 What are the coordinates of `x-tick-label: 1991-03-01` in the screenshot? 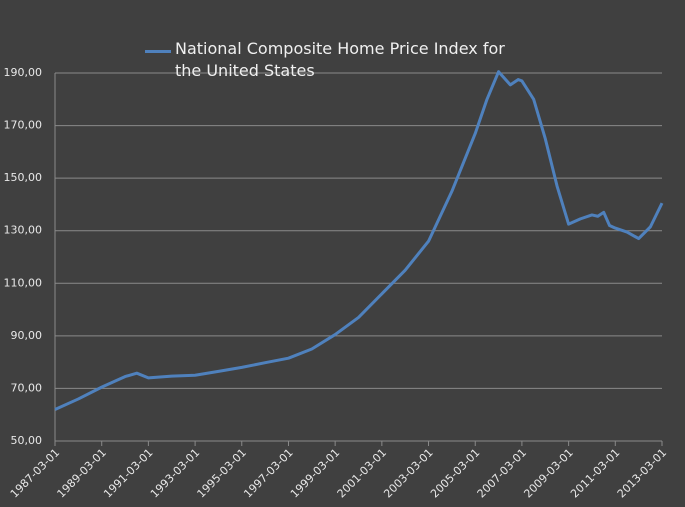 It's located at (128, 473).